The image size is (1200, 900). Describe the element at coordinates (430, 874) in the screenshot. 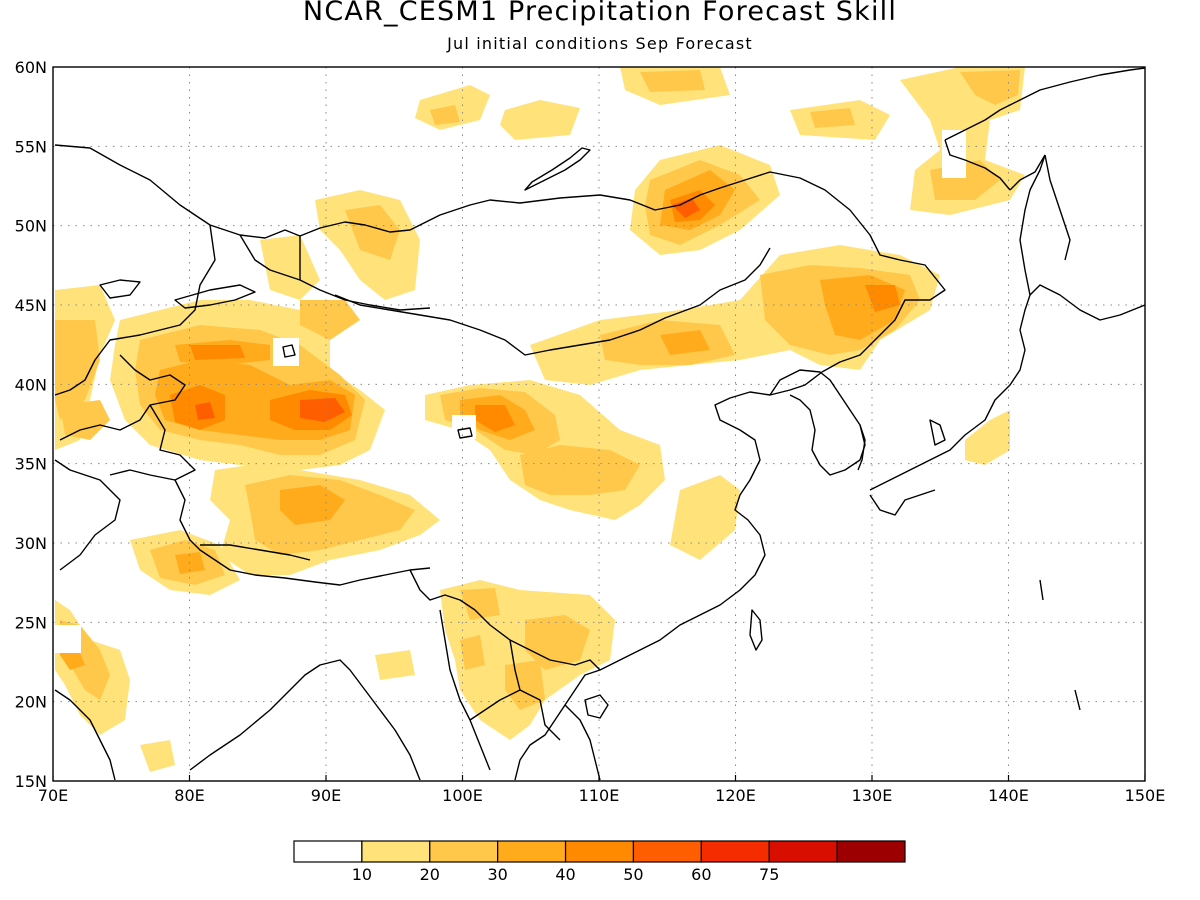

I see `colorbar-label: 20` at that location.